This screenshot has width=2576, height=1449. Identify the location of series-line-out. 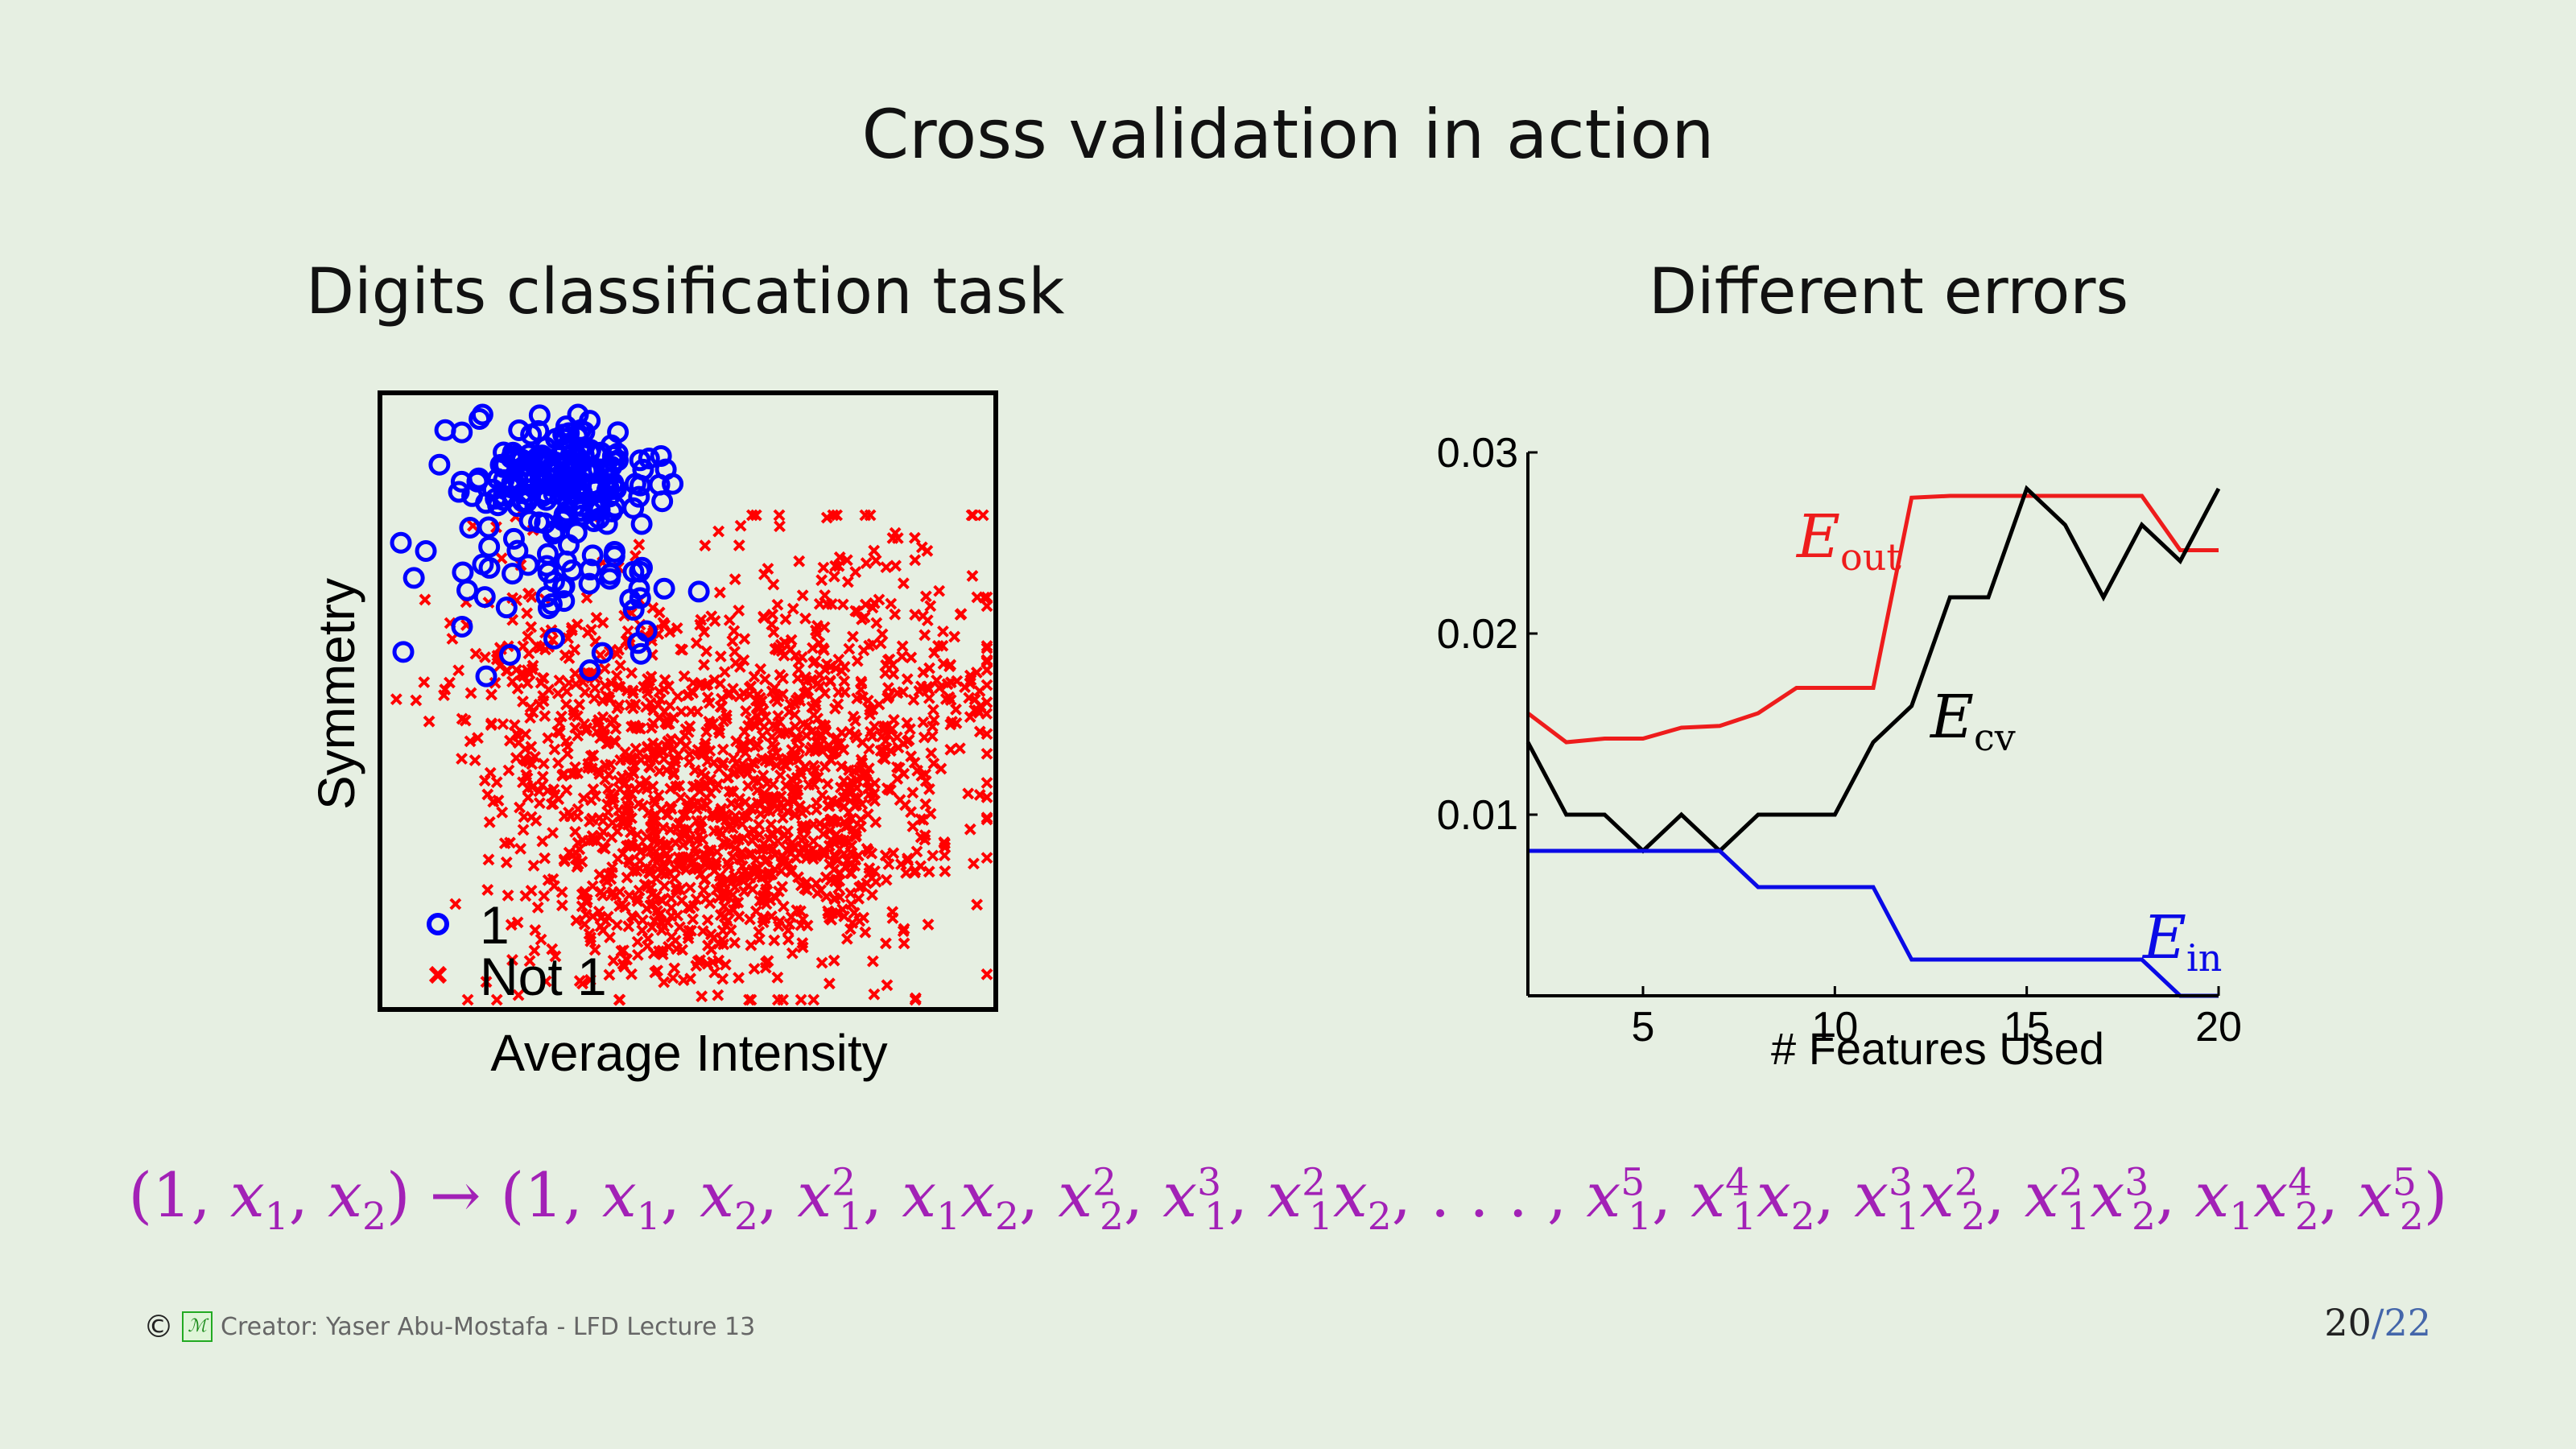
(1872, 619).